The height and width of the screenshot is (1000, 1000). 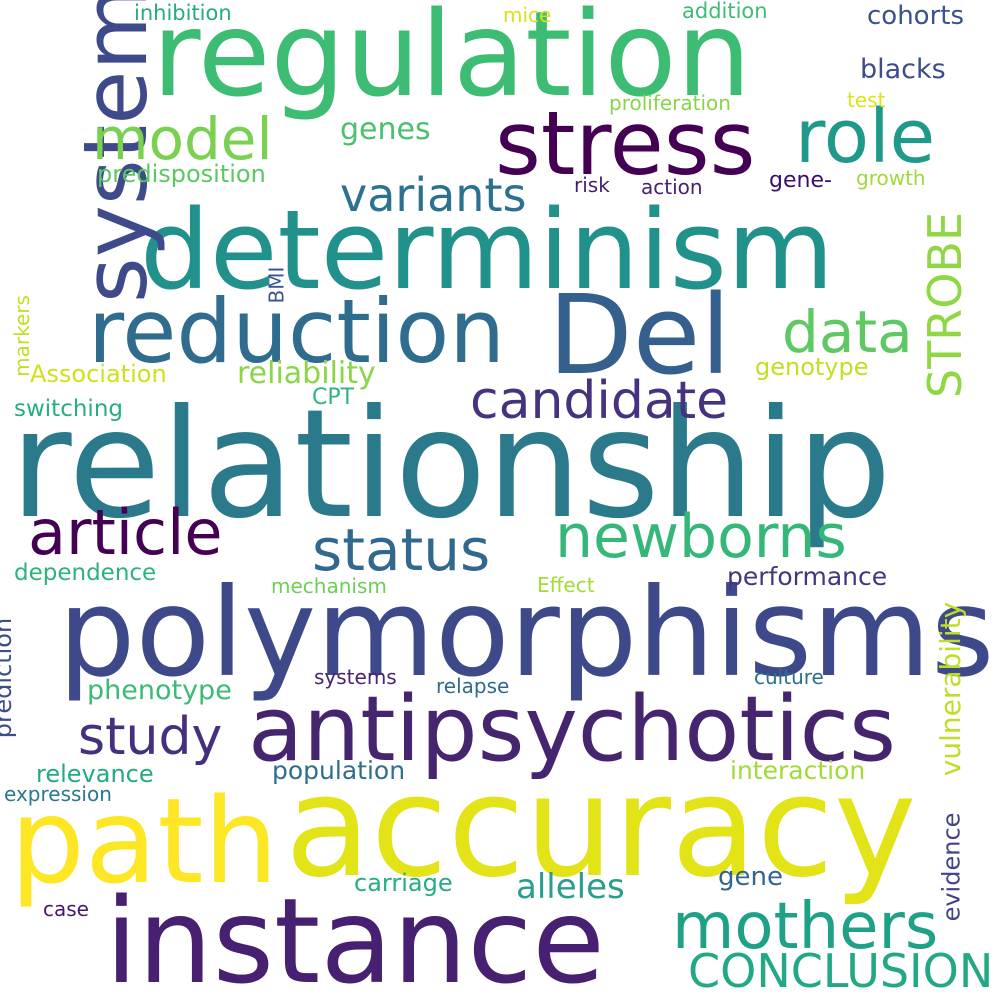 I want to click on word: genotype, so click(x=812, y=367).